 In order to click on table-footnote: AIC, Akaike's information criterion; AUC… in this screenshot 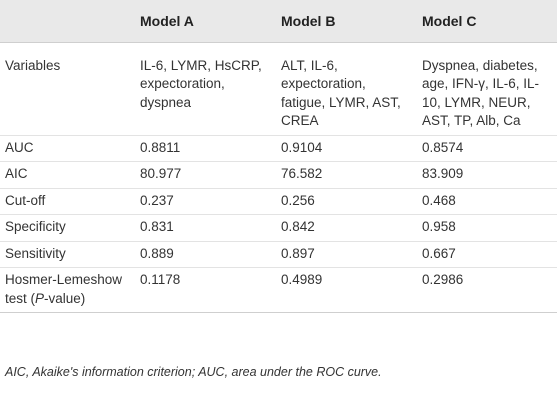, I will do `click(193, 372)`.